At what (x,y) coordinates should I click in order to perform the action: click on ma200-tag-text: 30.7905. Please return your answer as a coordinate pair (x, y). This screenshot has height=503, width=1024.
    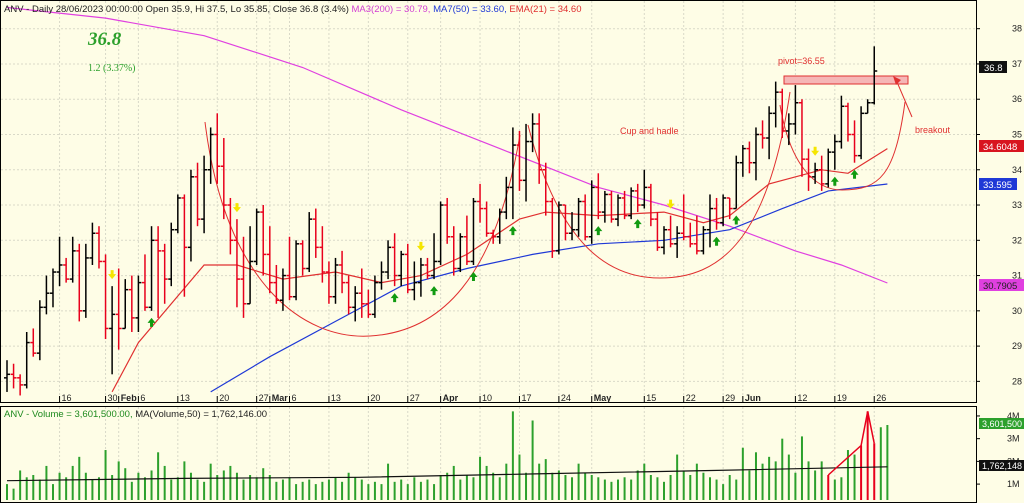
    Looking at the image, I should click on (1000, 286).